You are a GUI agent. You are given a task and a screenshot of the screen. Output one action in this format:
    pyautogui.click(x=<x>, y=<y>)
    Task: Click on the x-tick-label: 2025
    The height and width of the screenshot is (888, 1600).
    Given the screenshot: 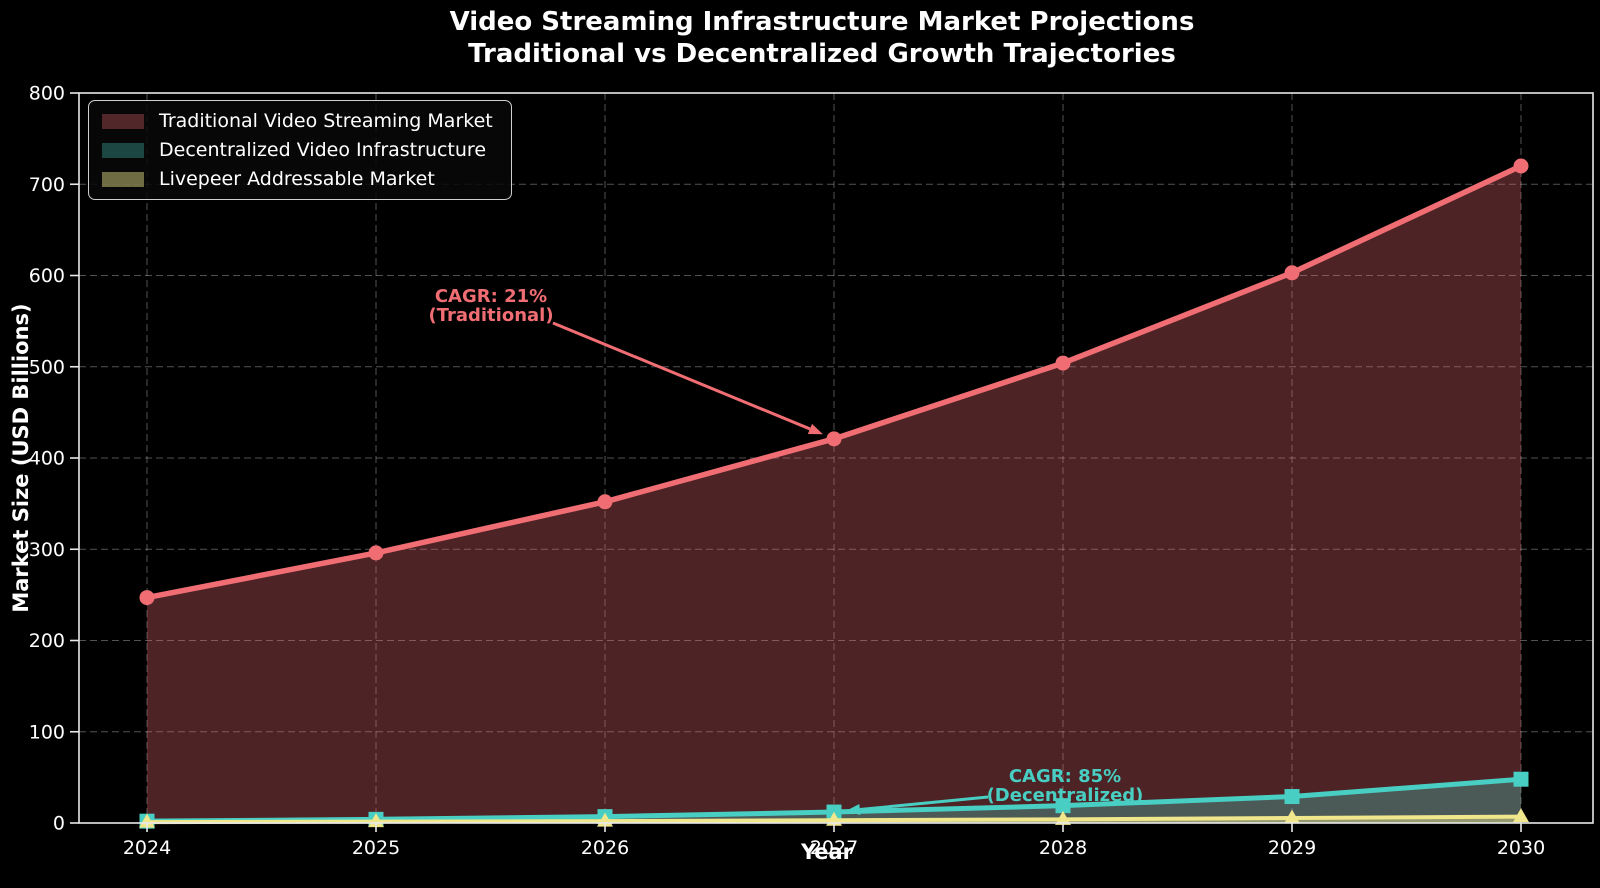 What is the action you would take?
    pyautogui.click(x=376, y=848)
    